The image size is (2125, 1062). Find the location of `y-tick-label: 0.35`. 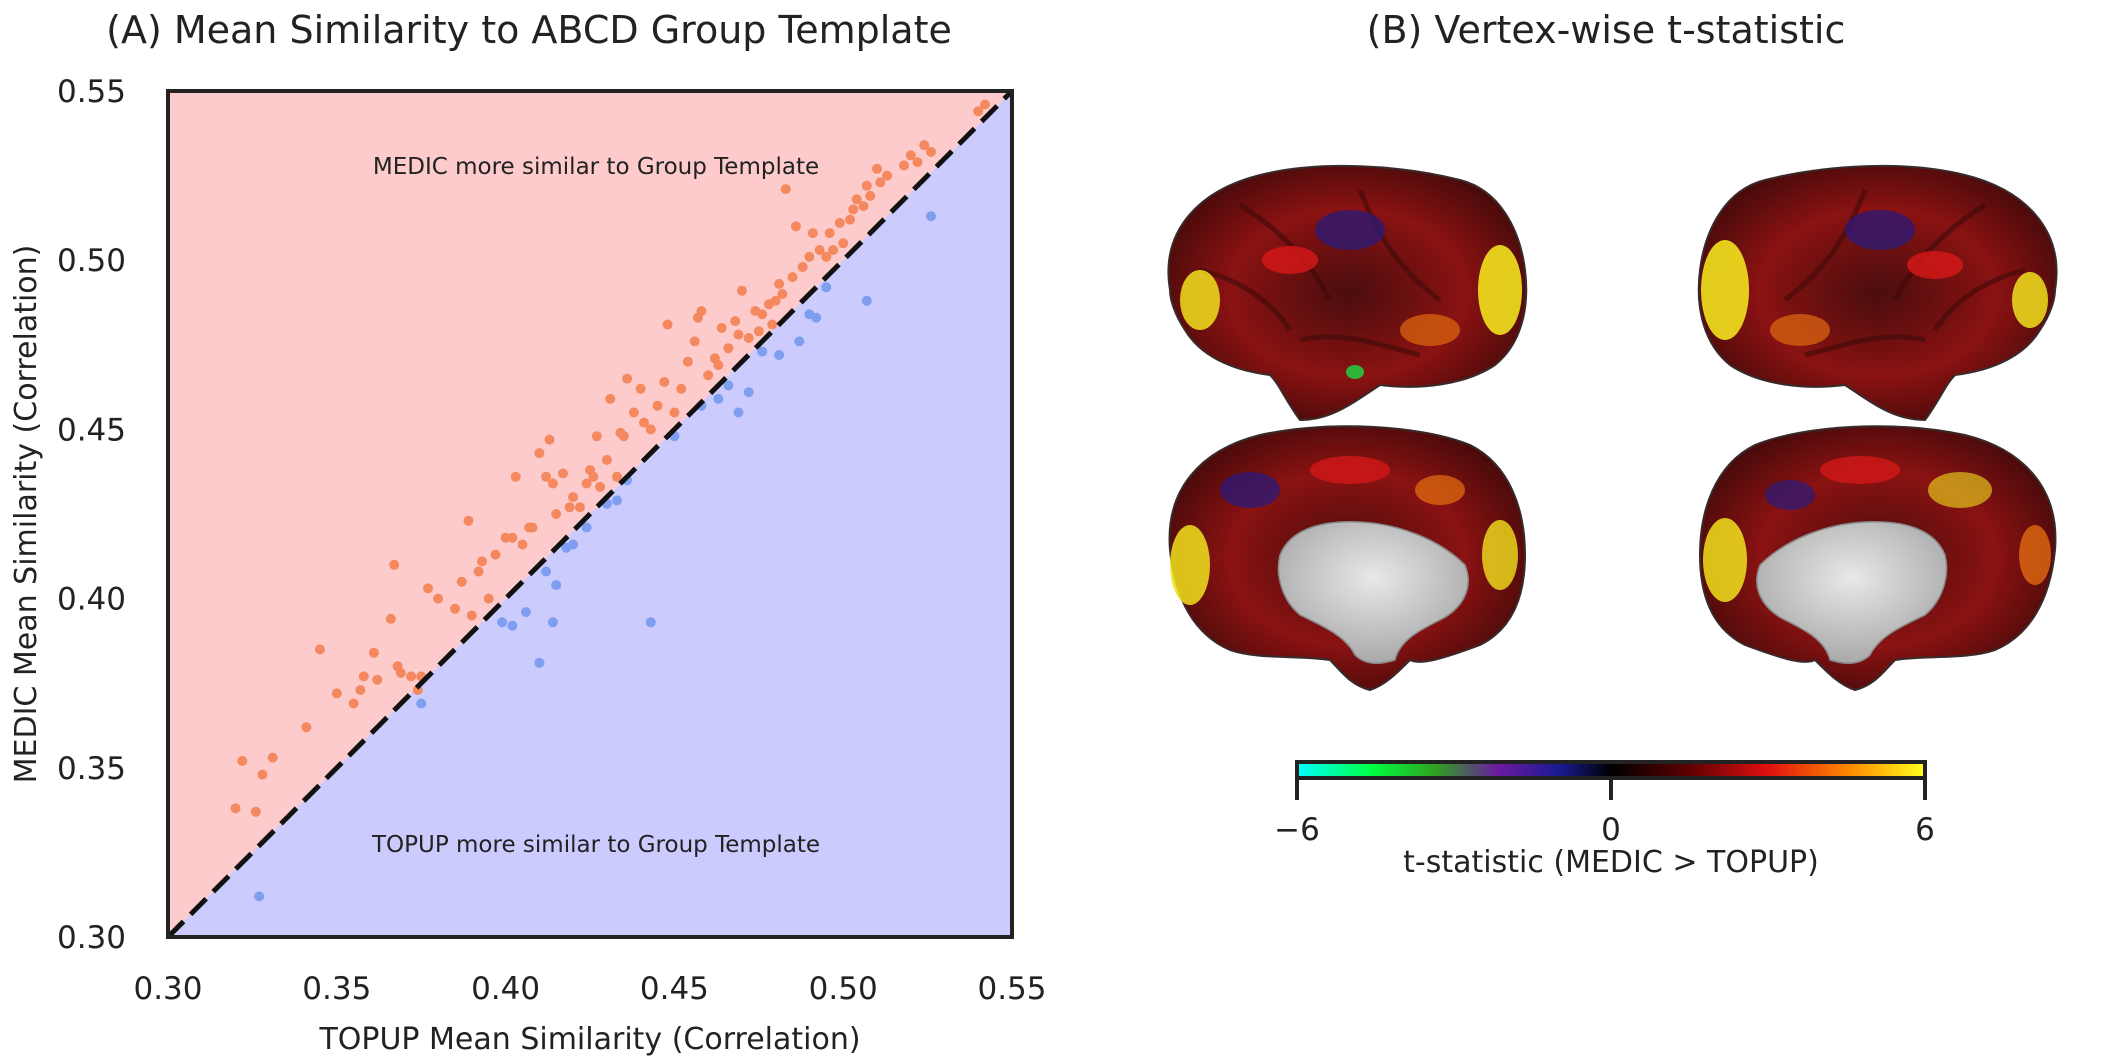

y-tick-label: 0.35 is located at coordinates (91, 769).